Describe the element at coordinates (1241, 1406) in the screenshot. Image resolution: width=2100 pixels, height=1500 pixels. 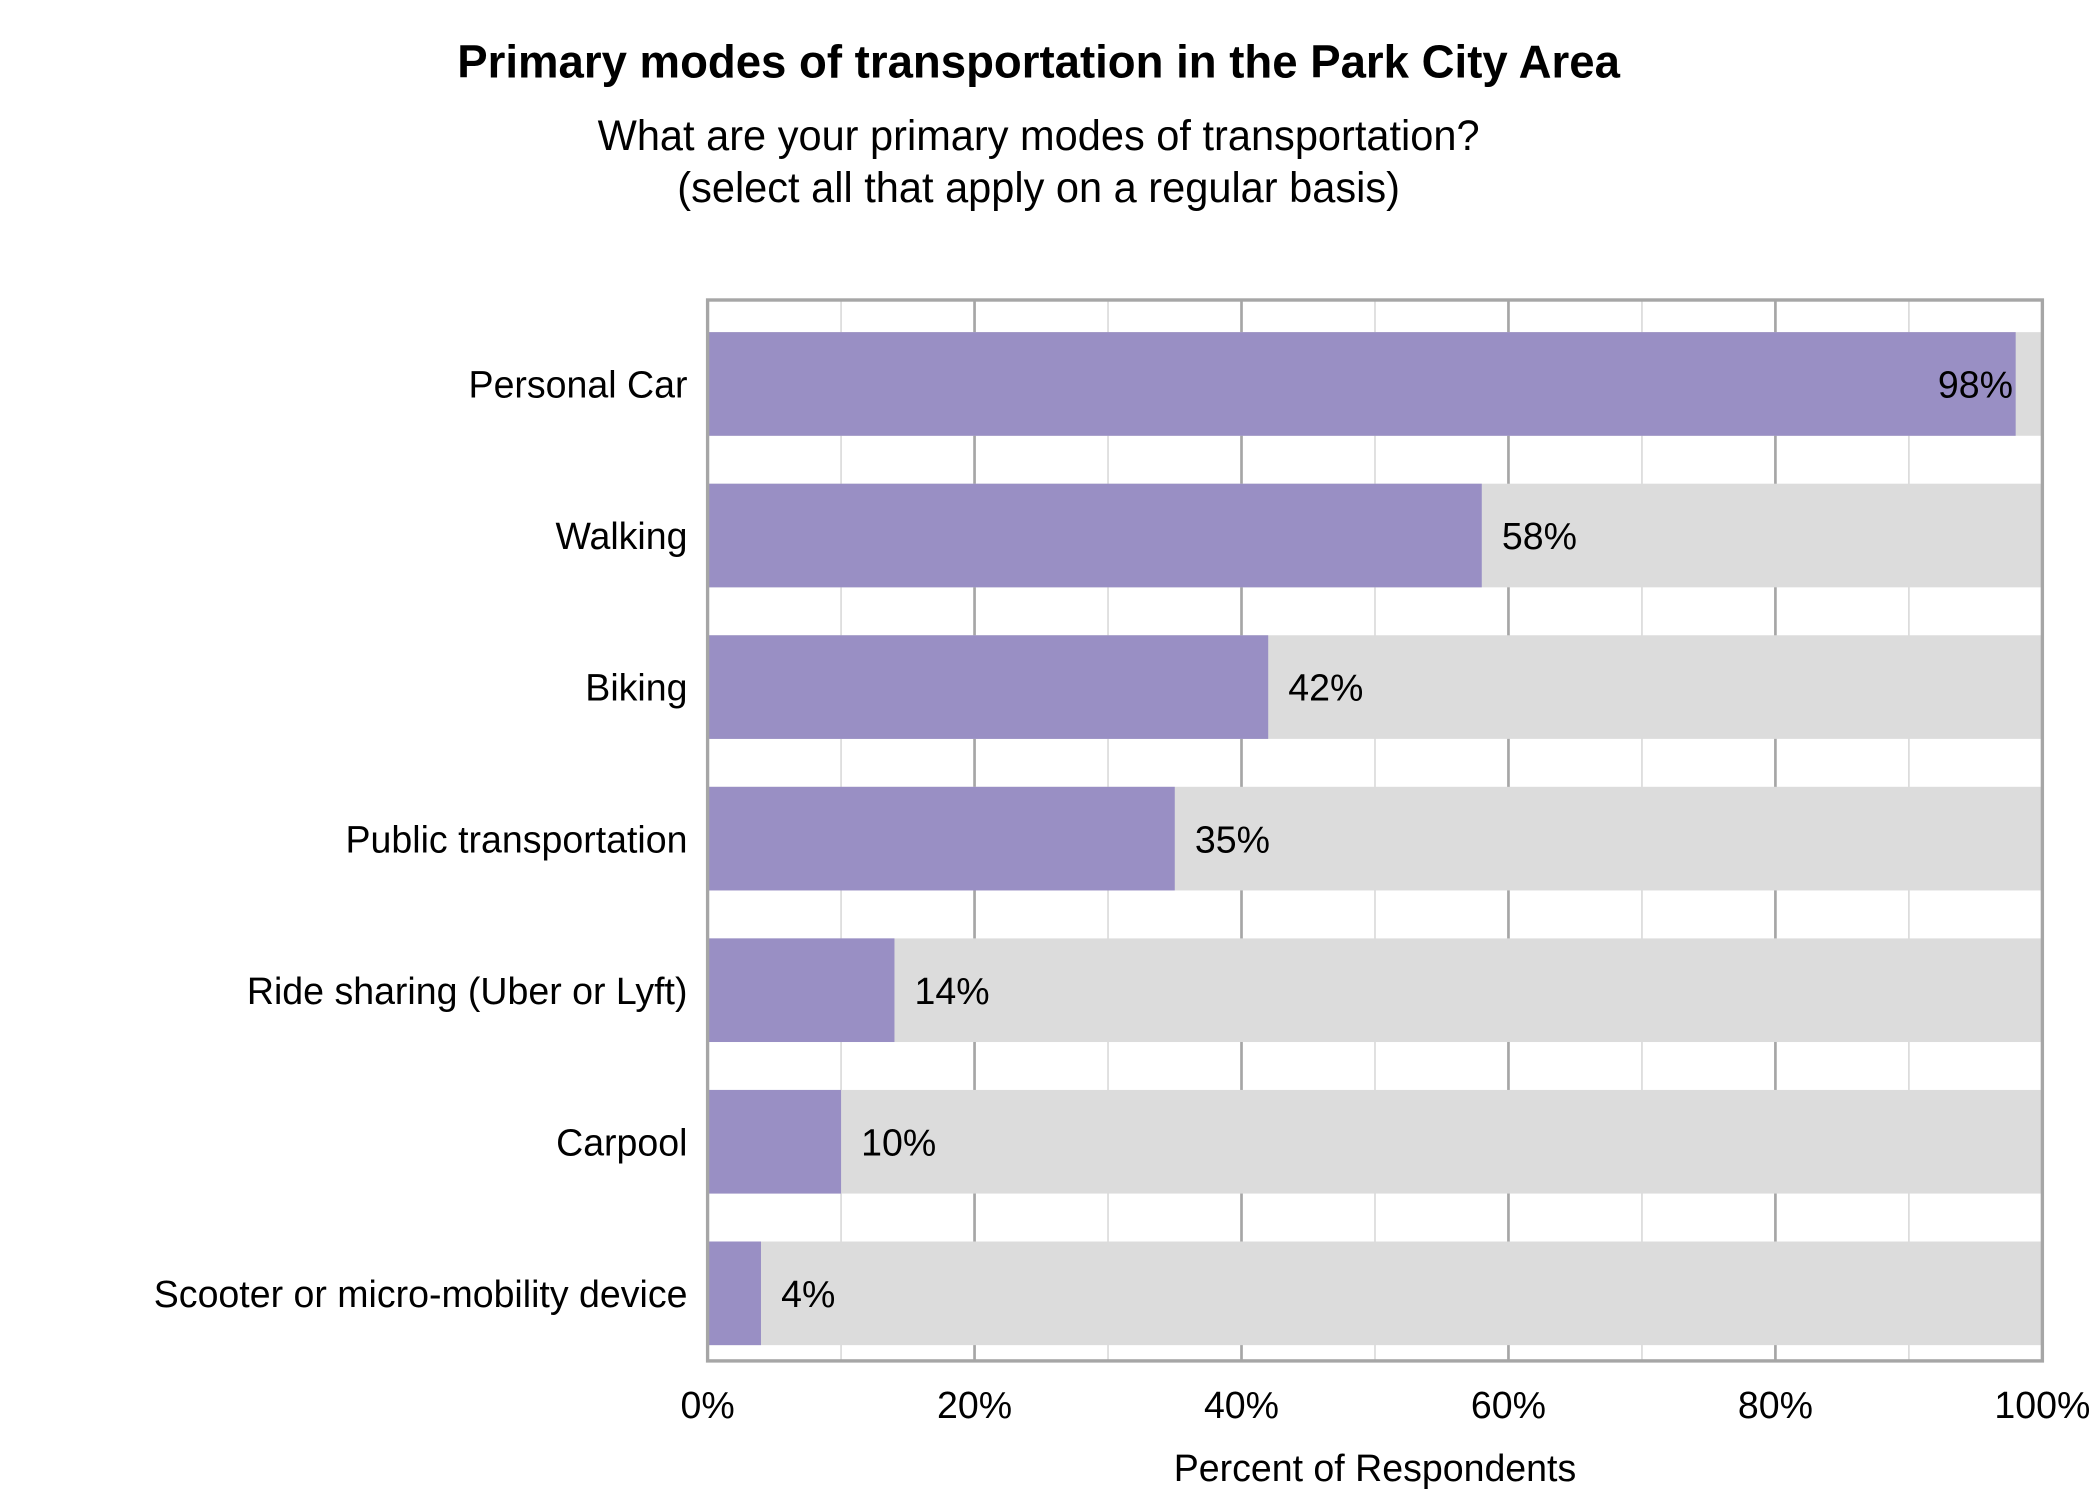
I see `x-tick-label: 40%` at that location.